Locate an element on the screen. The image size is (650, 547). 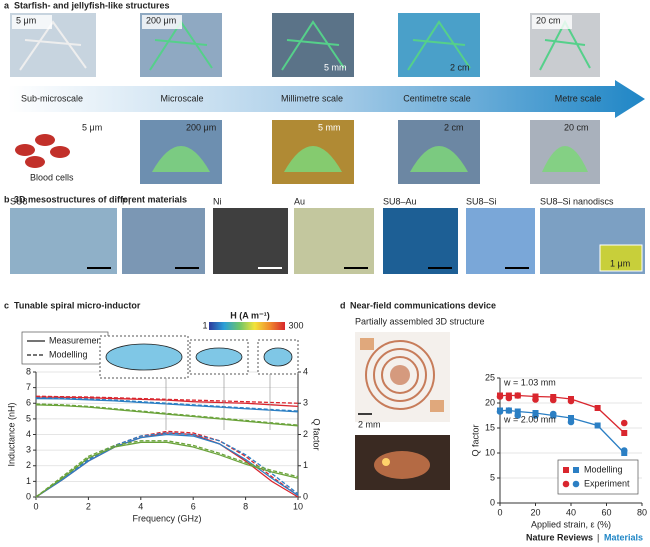
scale-bar-label: 2 mm is located at coordinates (369, 424).